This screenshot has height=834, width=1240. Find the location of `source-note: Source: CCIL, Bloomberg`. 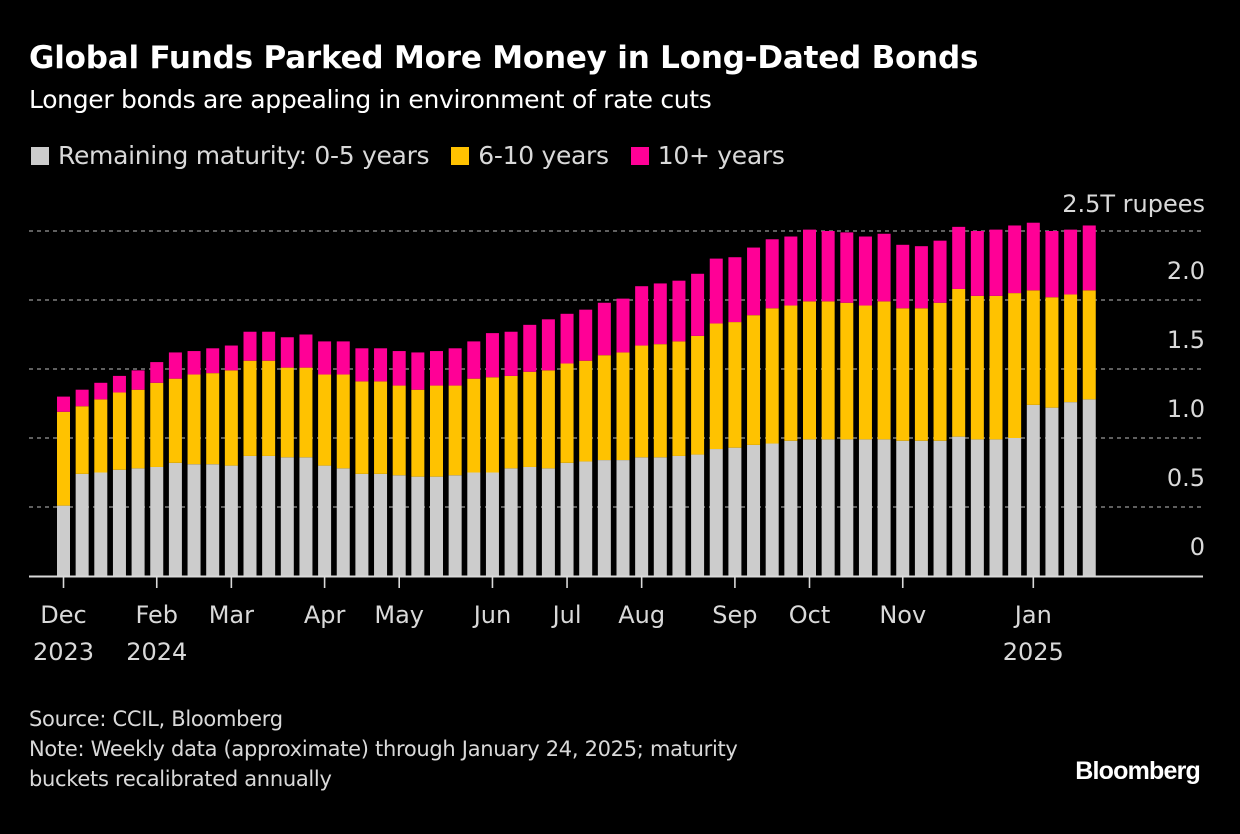

source-note: Source: CCIL, Bloomberg is located at coordinates (156, 719).